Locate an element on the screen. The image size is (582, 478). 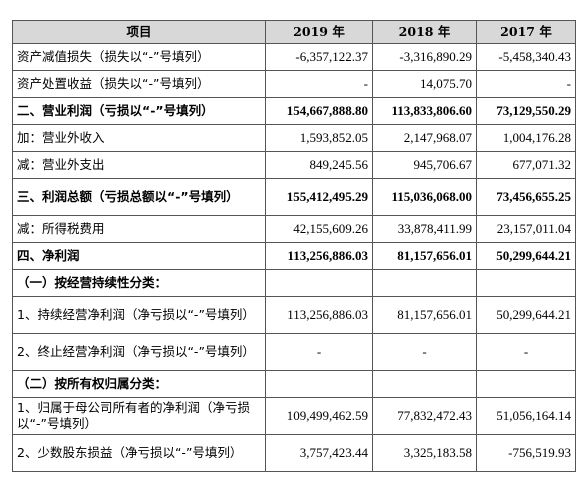
cell-2017: -5,458,340.43 is located at coordinates (526, 57).